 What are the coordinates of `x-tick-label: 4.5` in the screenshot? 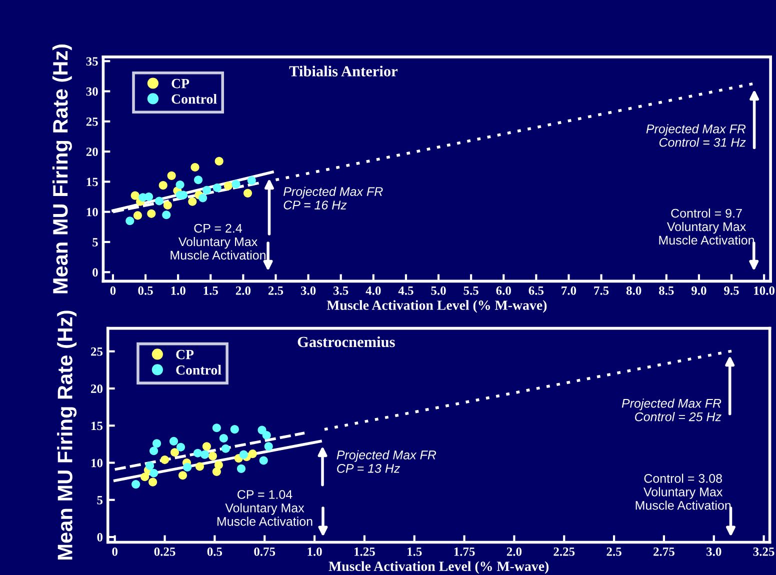 It's located at (406, 290).